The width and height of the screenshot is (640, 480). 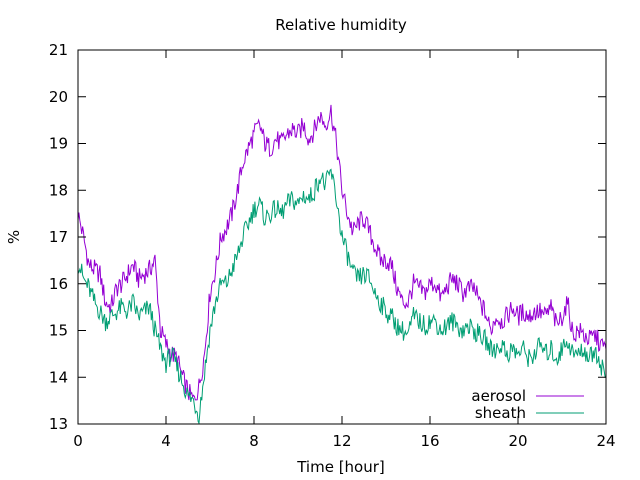 What do you see at coordinates (166, 441) in the screenshot?
I see `x-tick-label: 4` at bounding box center [166, 441].